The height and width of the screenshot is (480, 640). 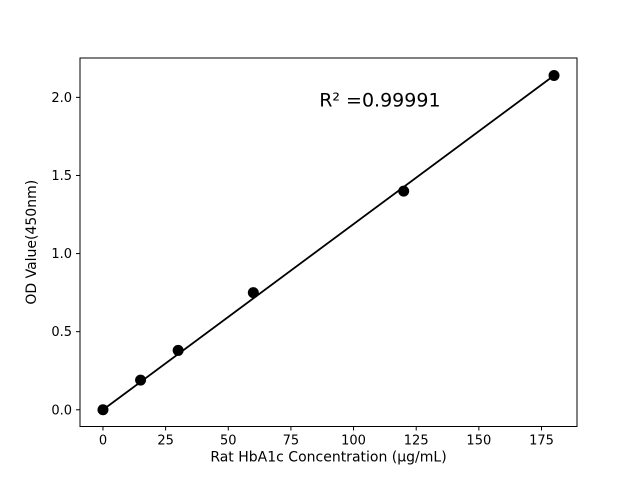 What do you see at coordinates (478, 441) in the screenshot?
I see `x-tick-label: 150` at bounding box center [478, 441].